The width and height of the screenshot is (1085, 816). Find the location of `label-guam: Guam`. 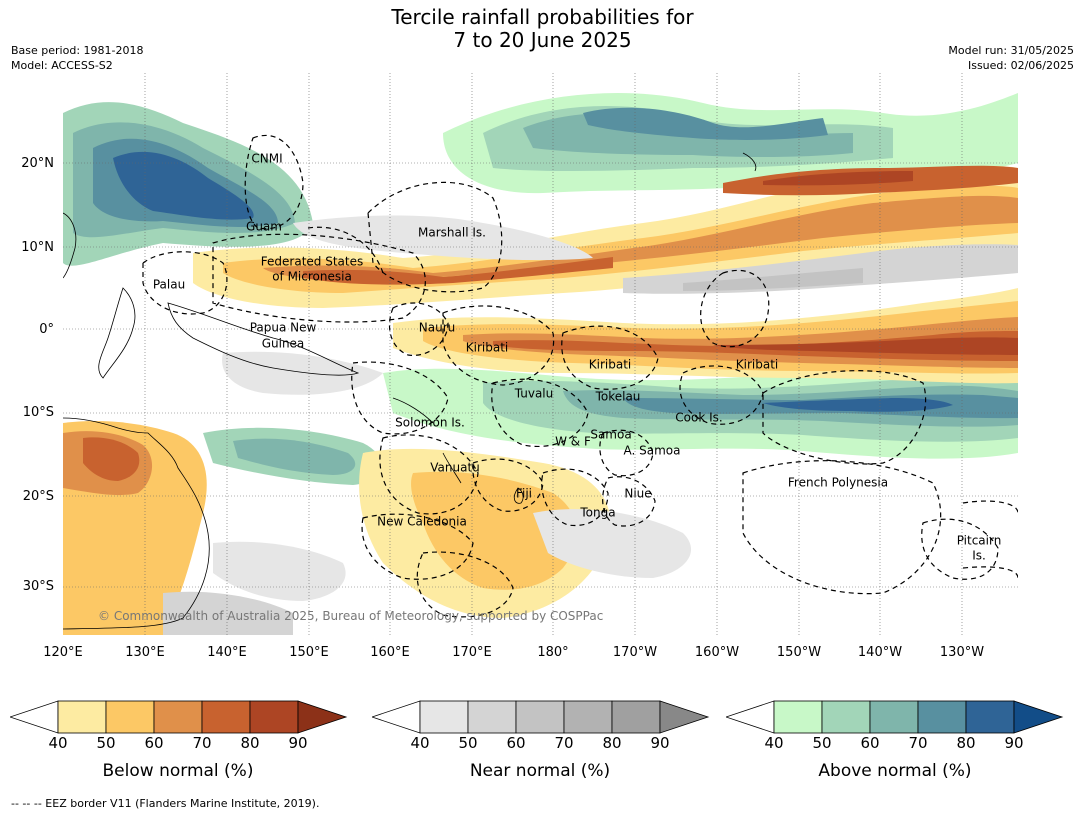

label-guam: Guam is located at coordinates (264, 226).